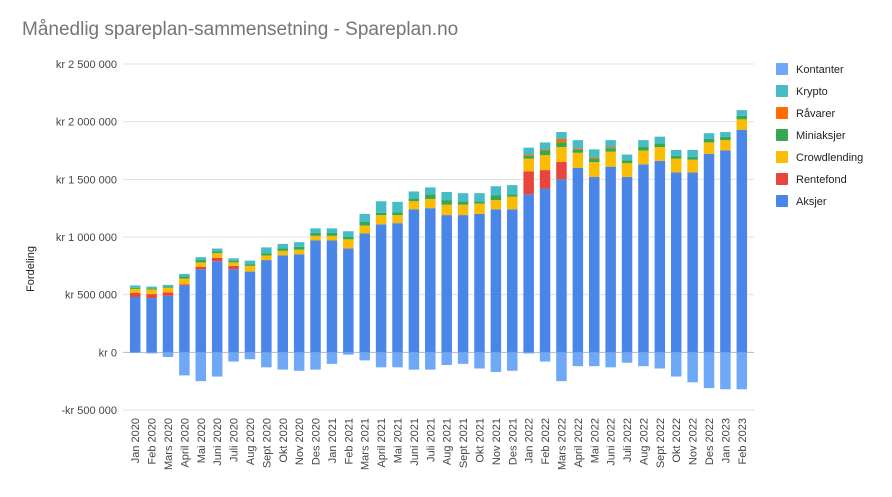 The width and height of the screenshot is (892, 497). Describe the element at coordinates (821, 180) in the screenshot. I see `legend-label: Rentefond` at that location.